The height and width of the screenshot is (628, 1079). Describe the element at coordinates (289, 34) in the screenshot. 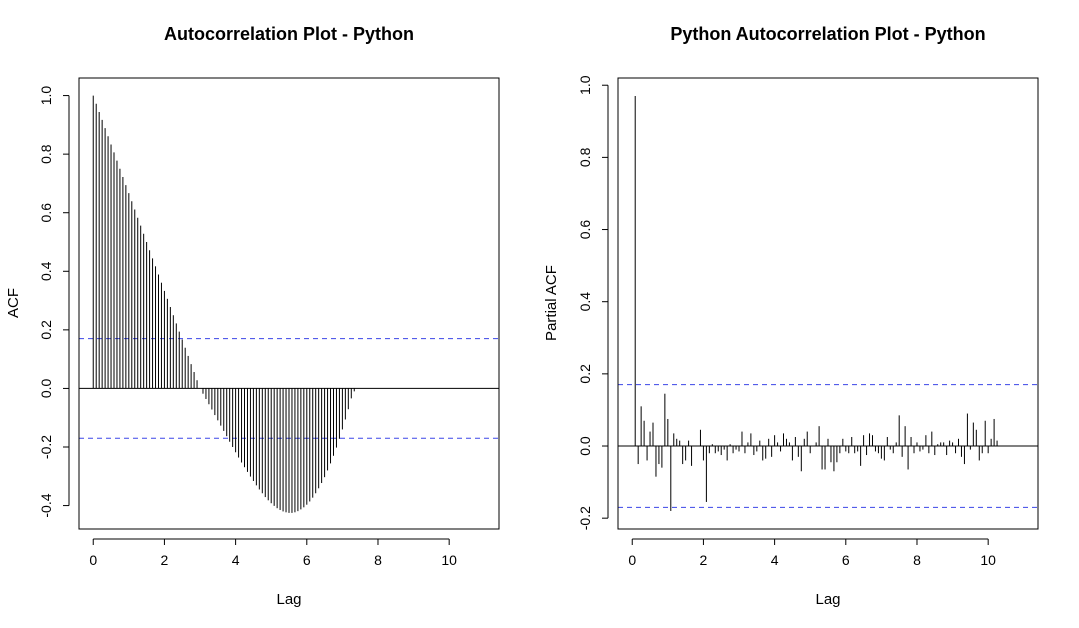

I see `chart-title: Autocorrelation Plot - Python` at that location.